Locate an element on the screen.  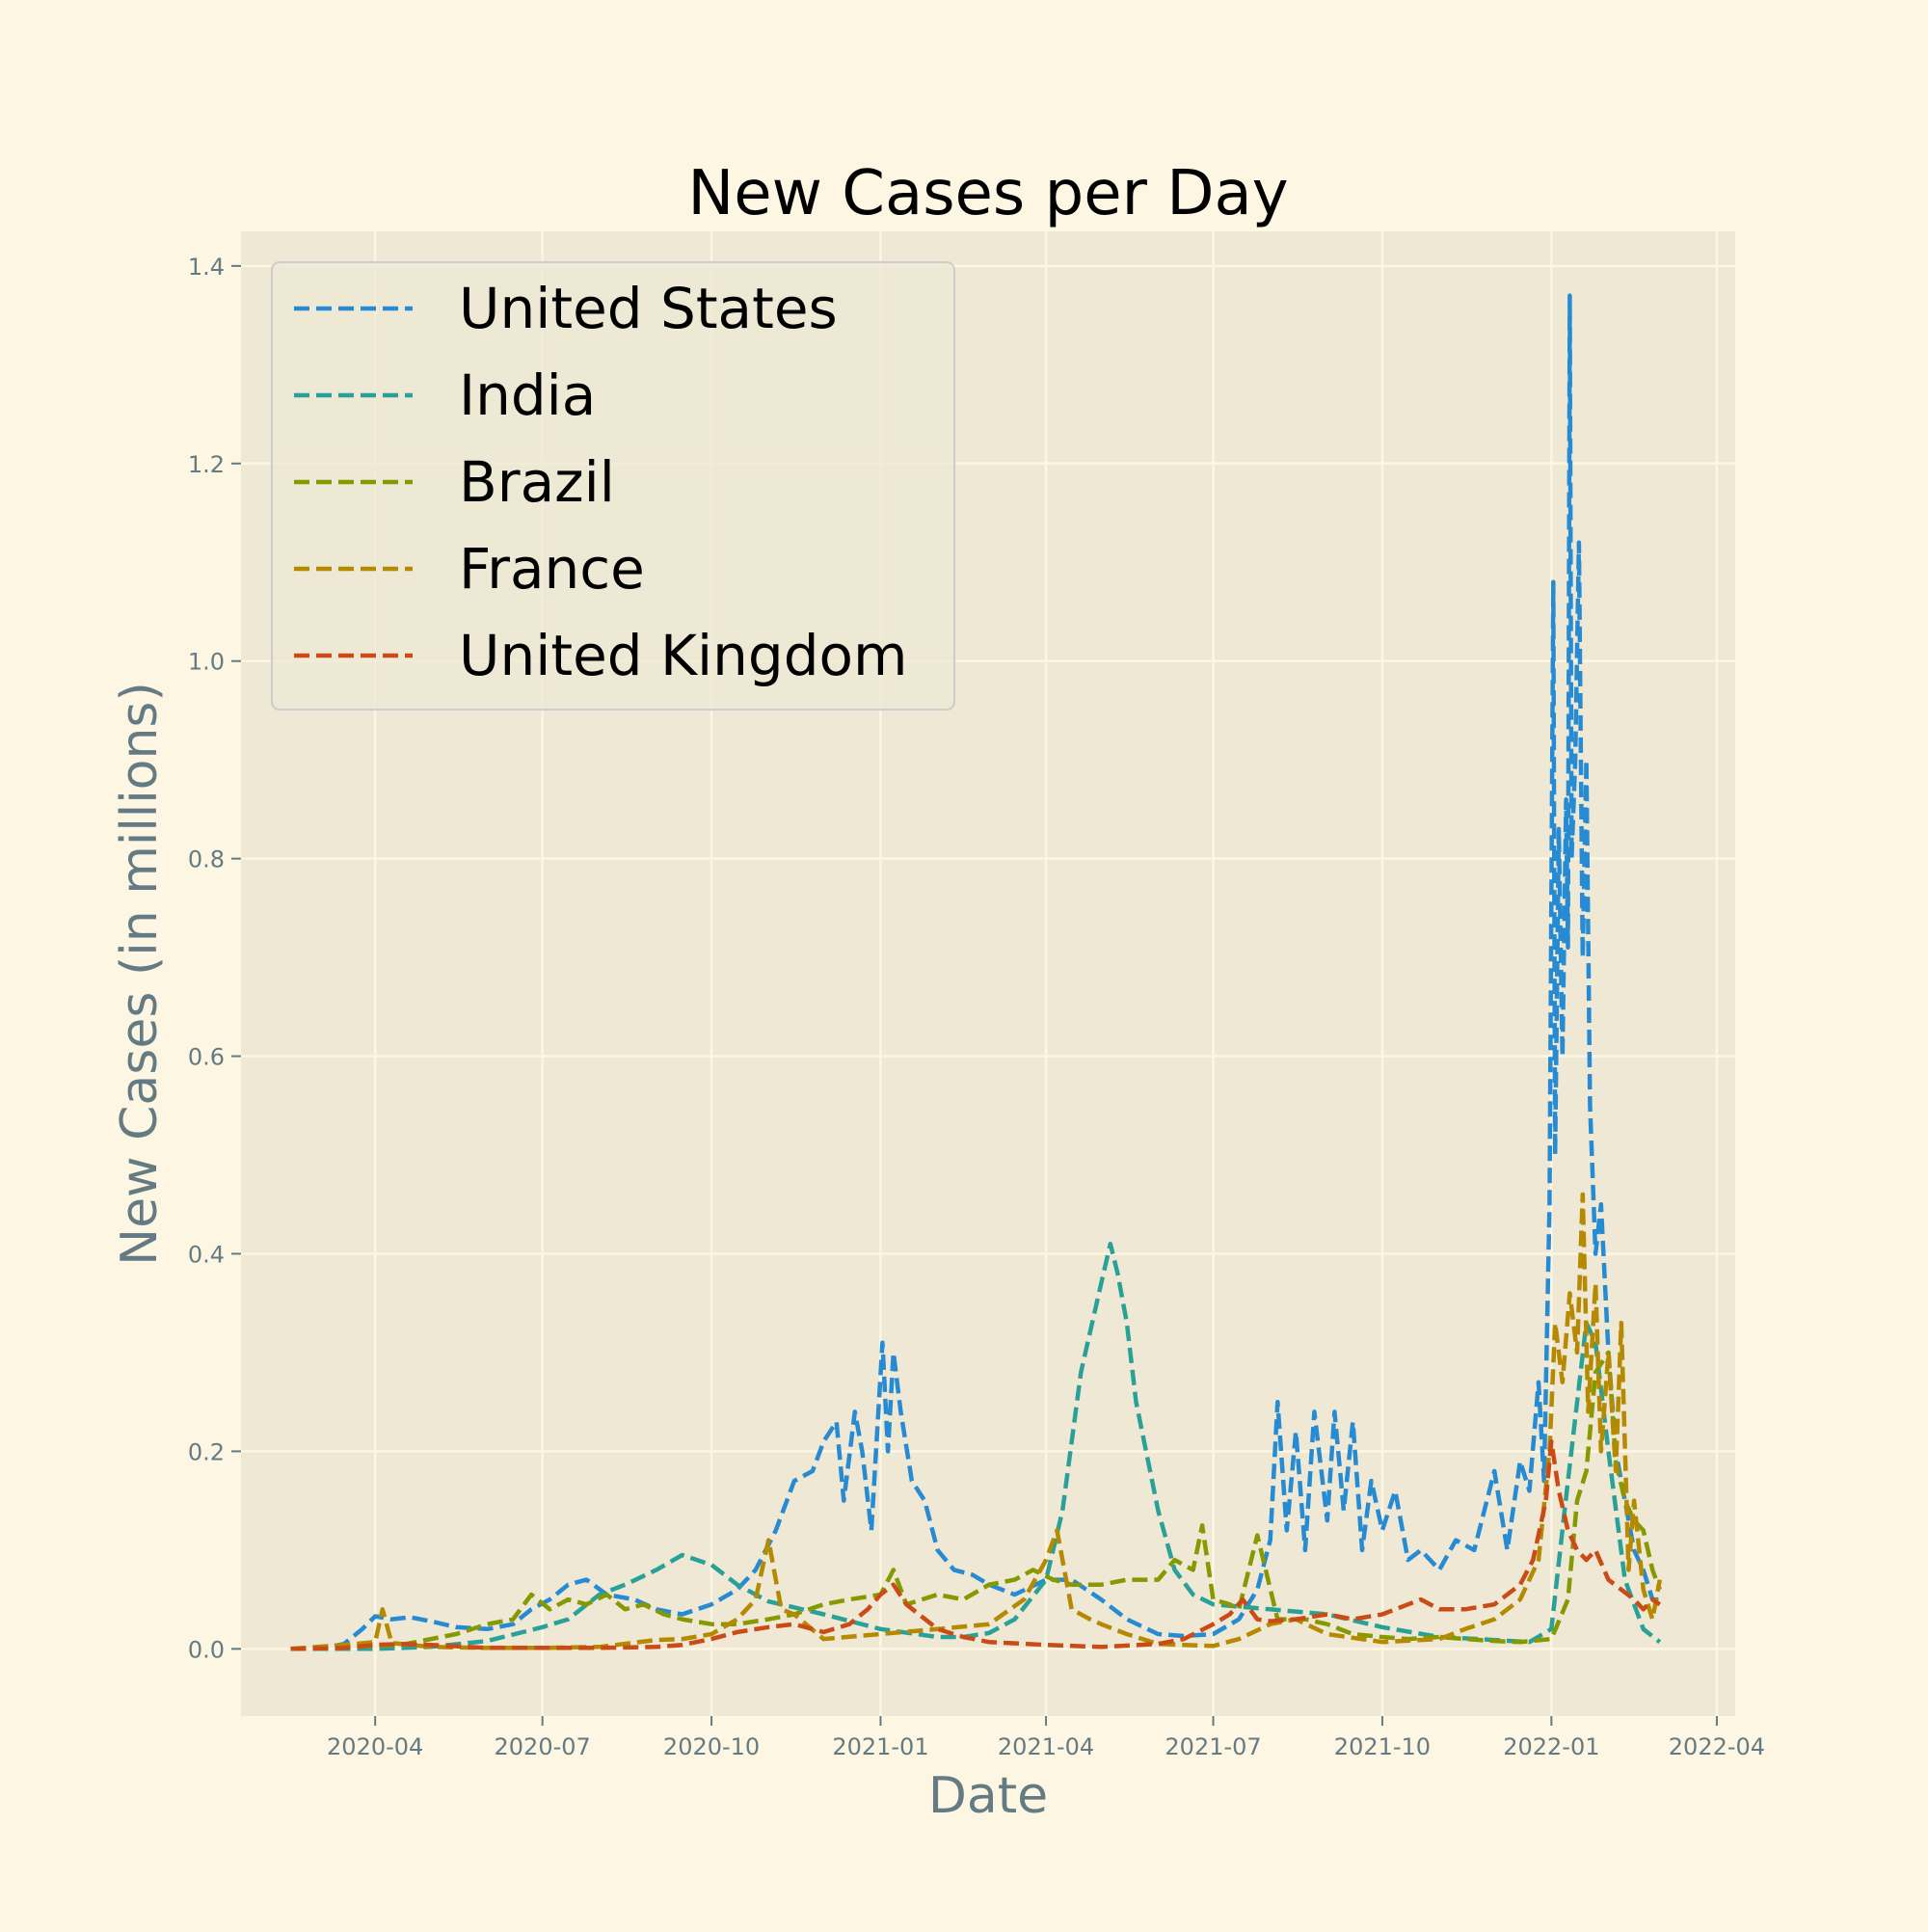
x-tick-label: 2021-04 is located at coordinates (1046, 1747).